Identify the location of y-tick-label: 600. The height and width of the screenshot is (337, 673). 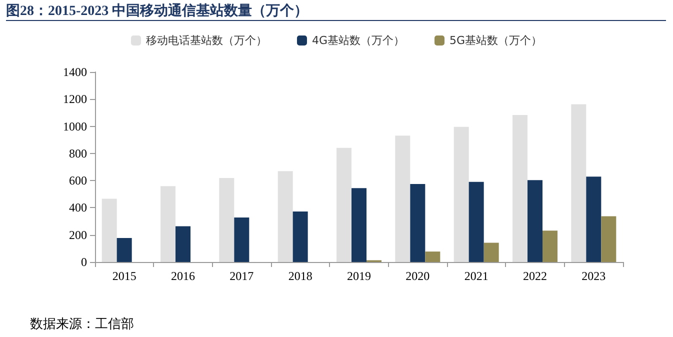
(78, 181).